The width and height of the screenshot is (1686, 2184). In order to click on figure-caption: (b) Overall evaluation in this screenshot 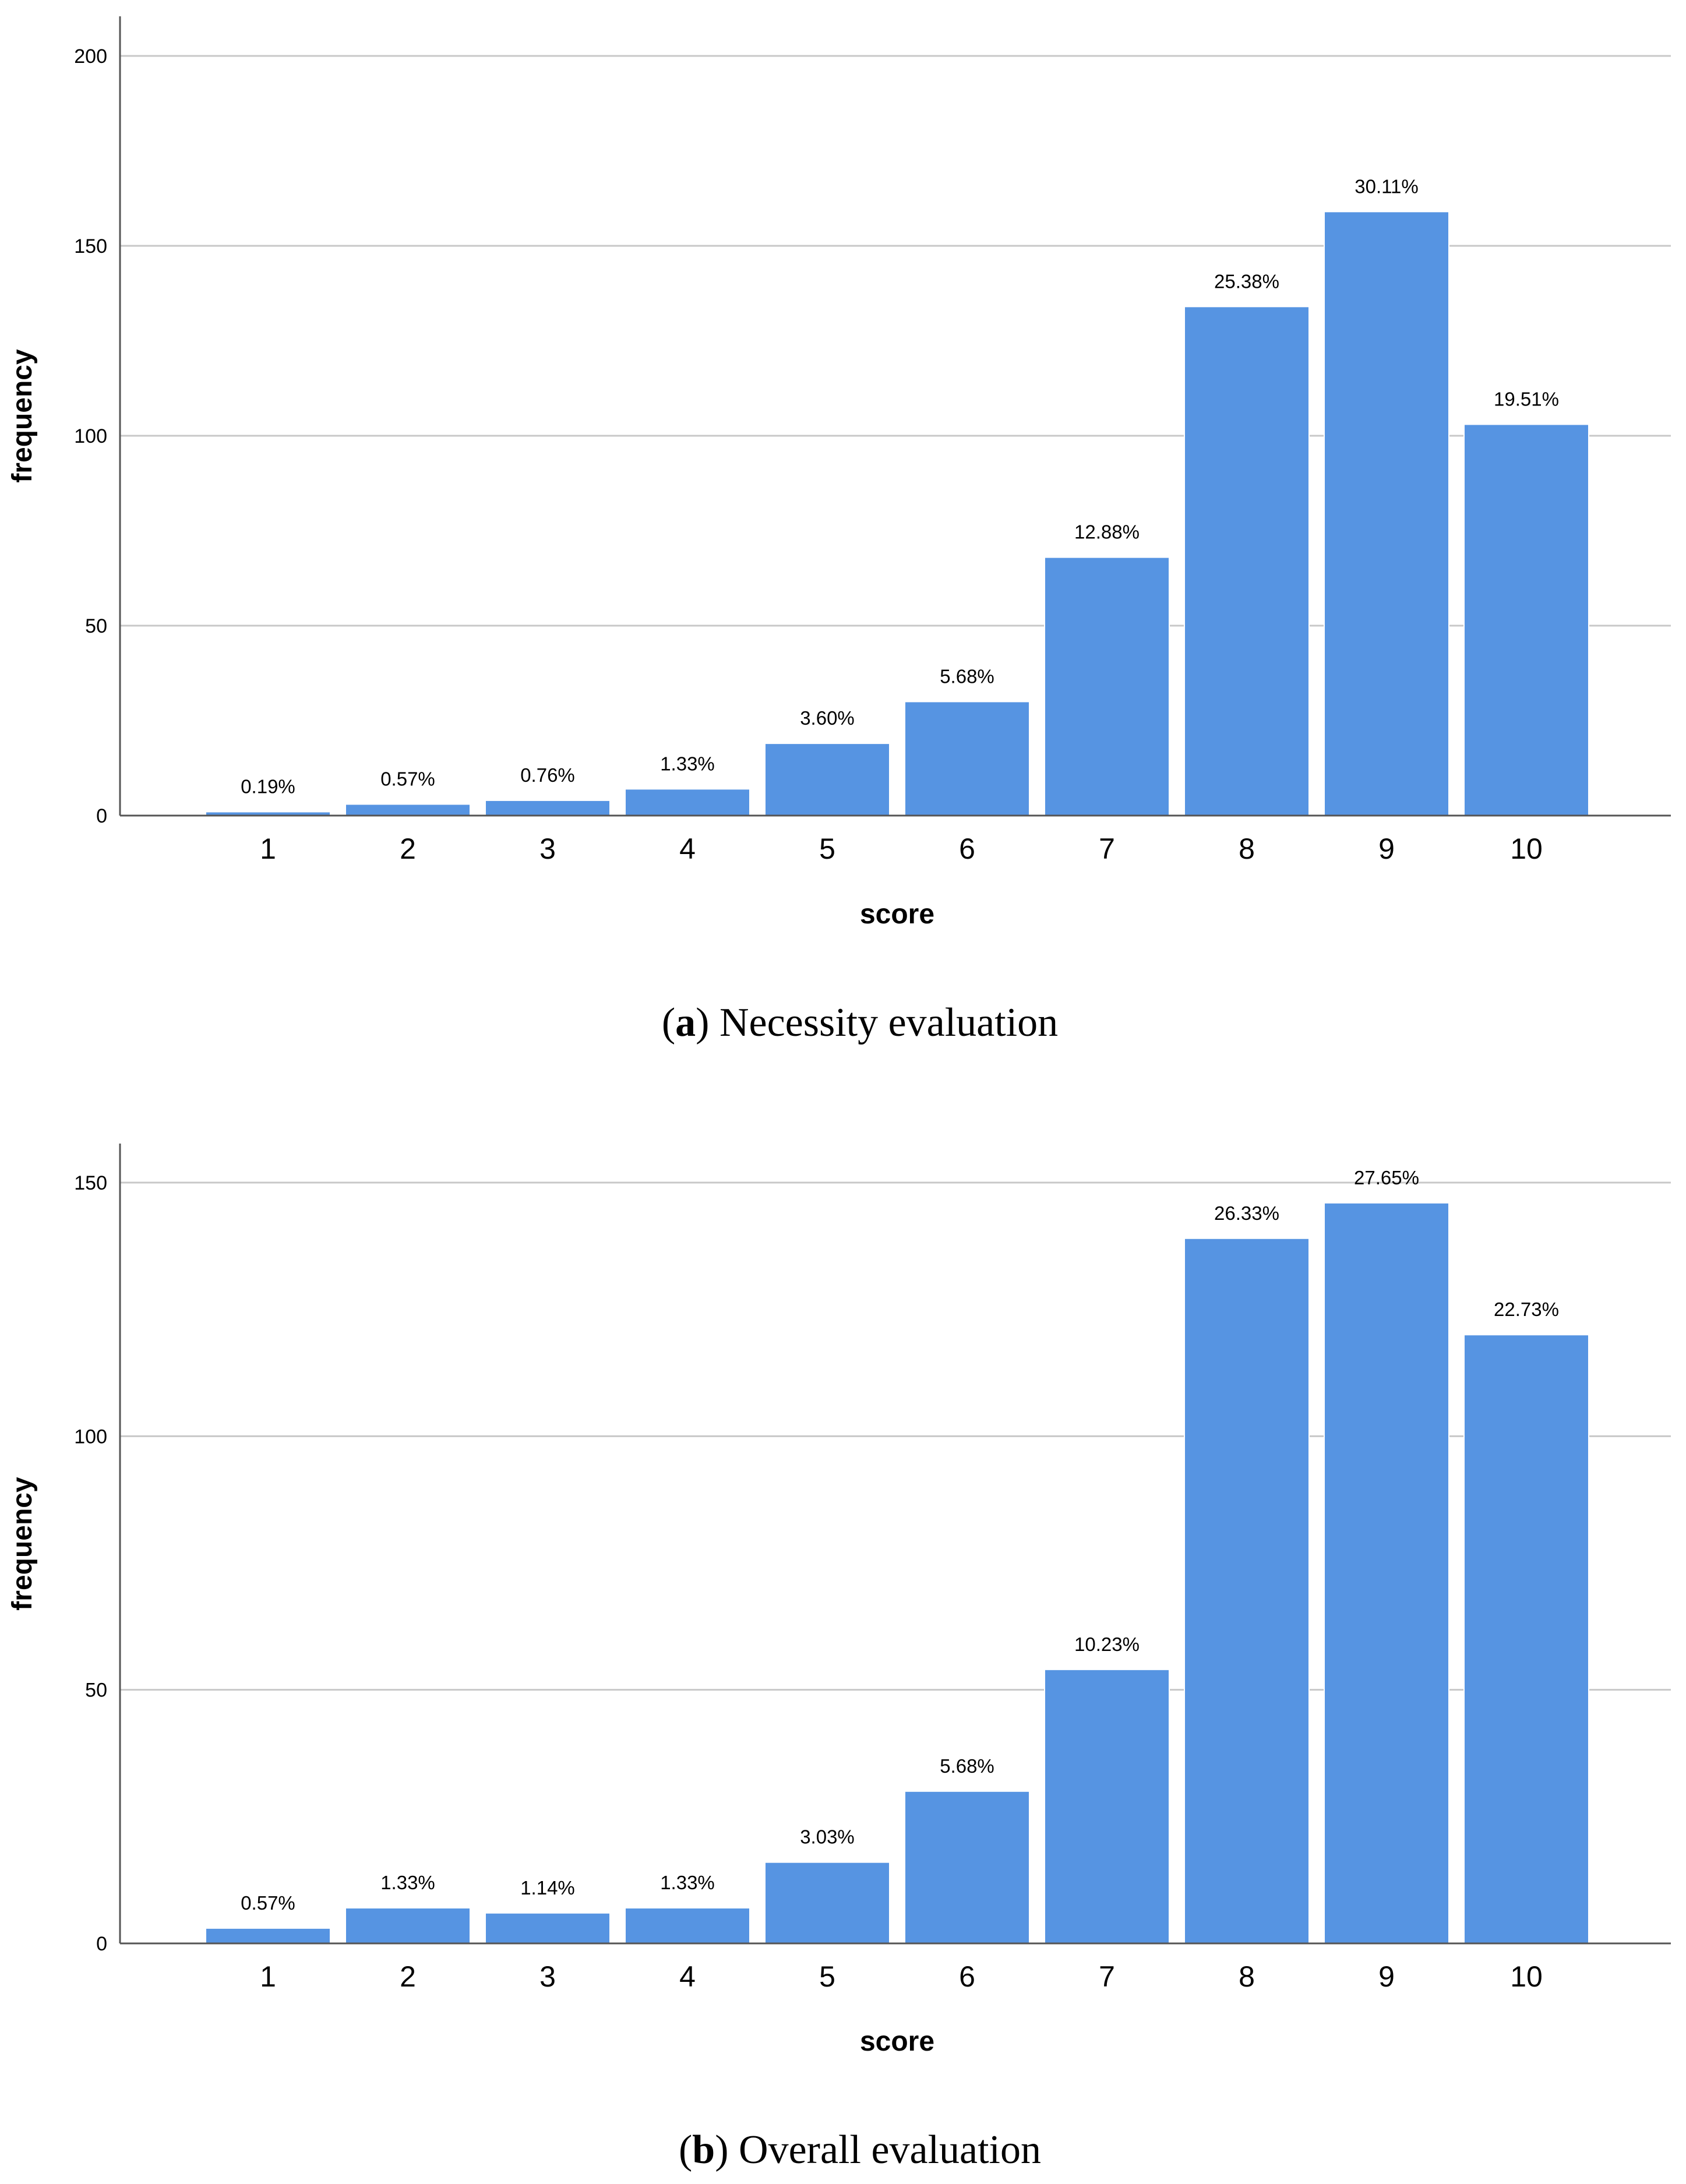, I will do `click(860, 2149)`.